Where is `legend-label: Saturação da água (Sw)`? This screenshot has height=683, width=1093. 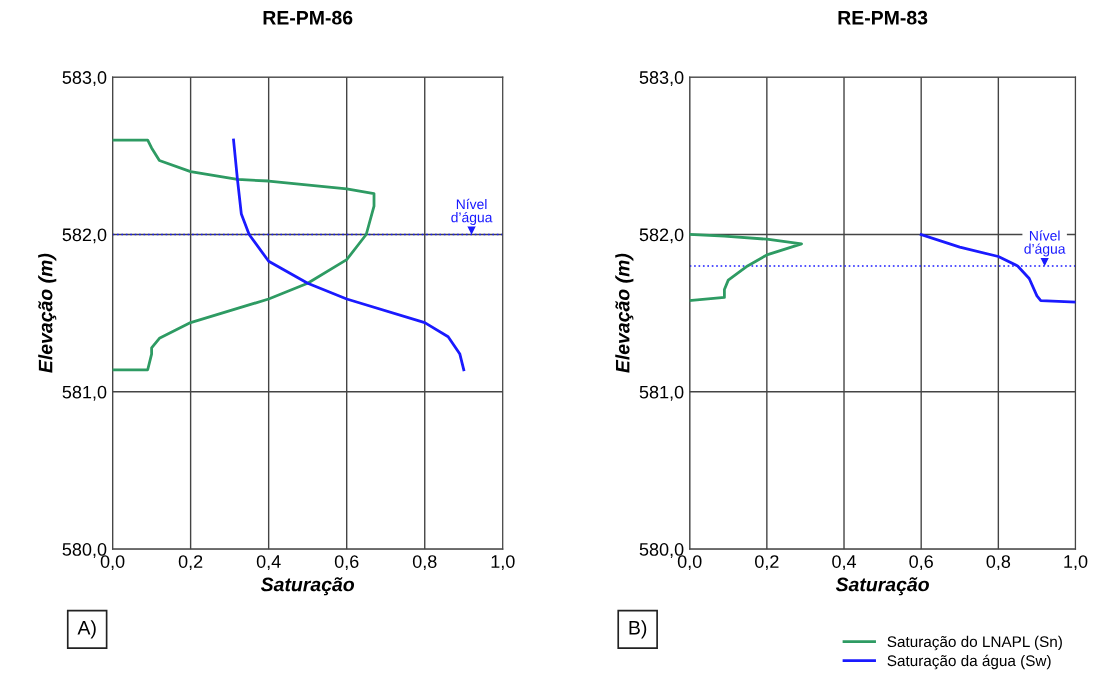
legend-label: Saturação da água (Sw) is located at coordinates (969, 662).